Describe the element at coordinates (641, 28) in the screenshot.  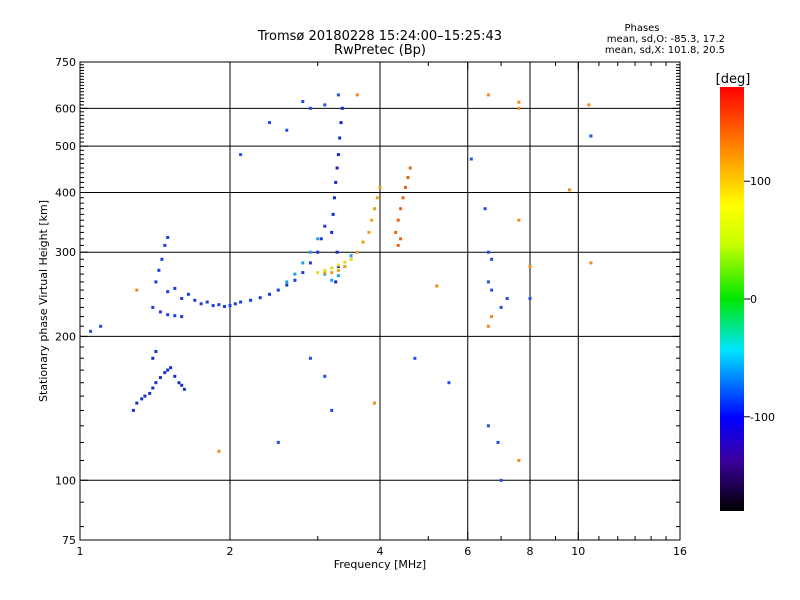
I see `phase-header: Phases` at that location.